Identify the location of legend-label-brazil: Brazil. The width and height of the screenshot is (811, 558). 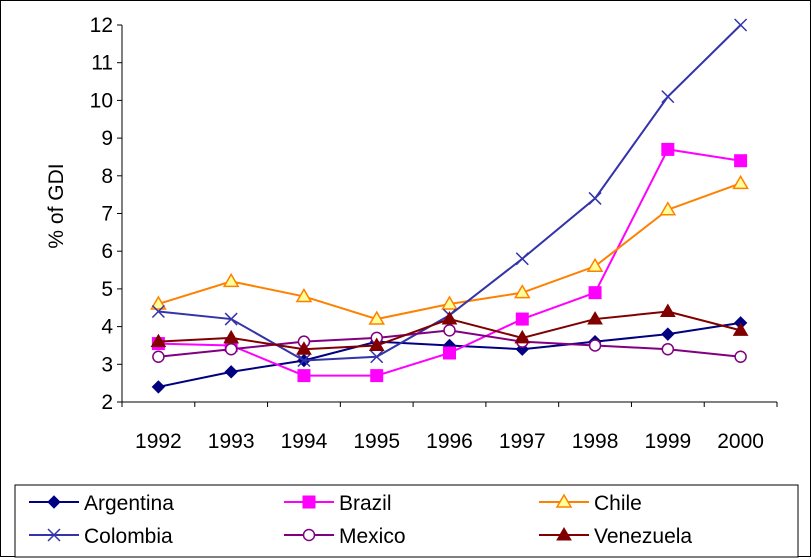
(365, 503).